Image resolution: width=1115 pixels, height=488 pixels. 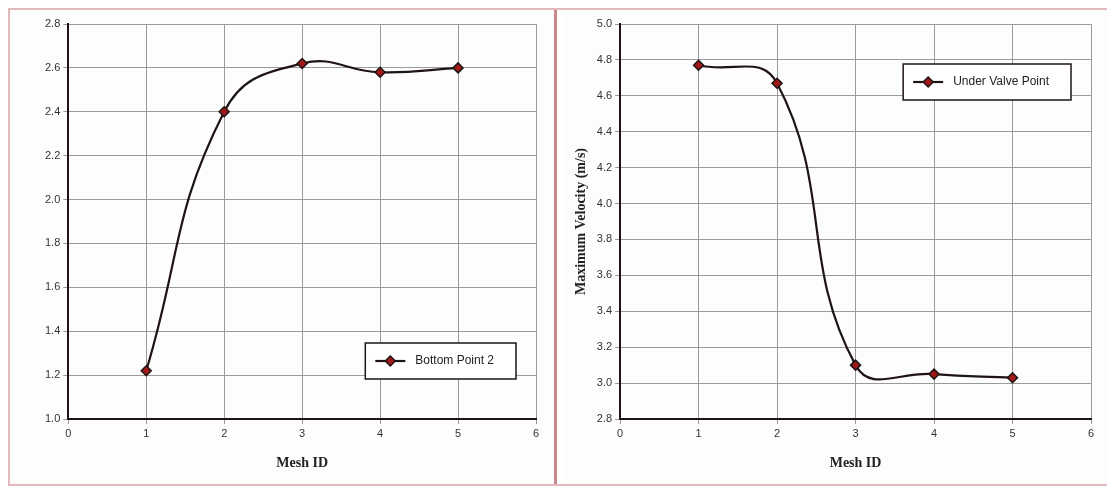 I want to click on y-tick-label: 3.8, so click(x=604, y=238).